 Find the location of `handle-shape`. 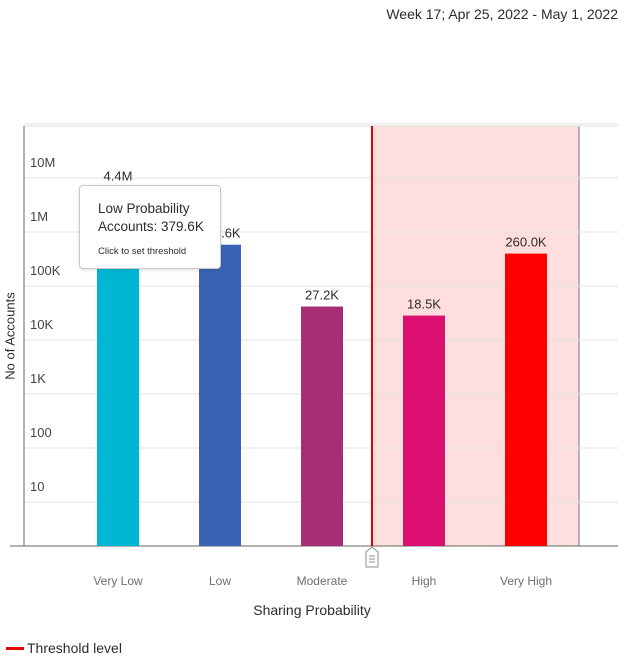

handle-shape is located at coordinates (372, 557).